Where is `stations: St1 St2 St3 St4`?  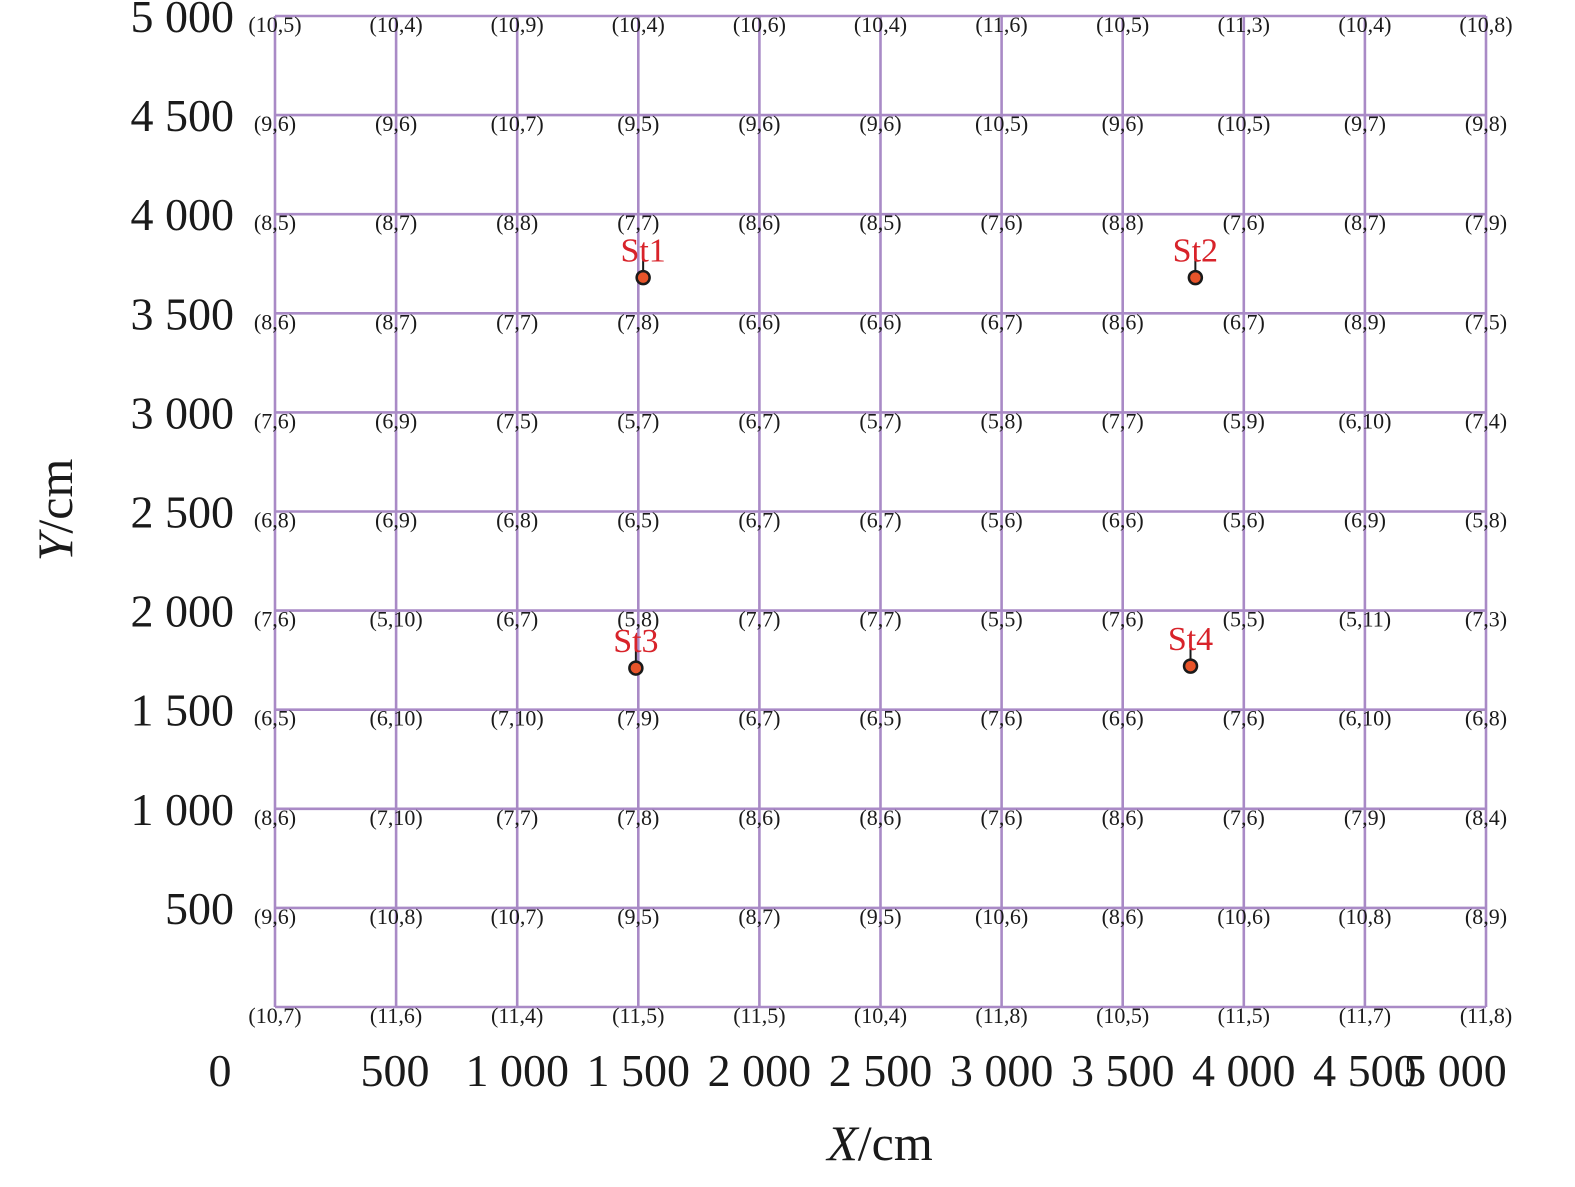
stations: St1 St2 St3 St4 is located at coordinates (915, 454).